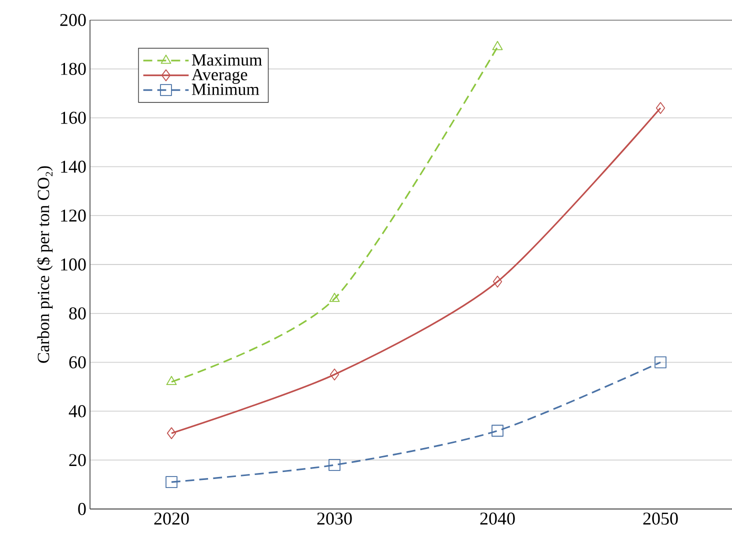  I want to click on y-tick-label: 140, so click(73, 166).